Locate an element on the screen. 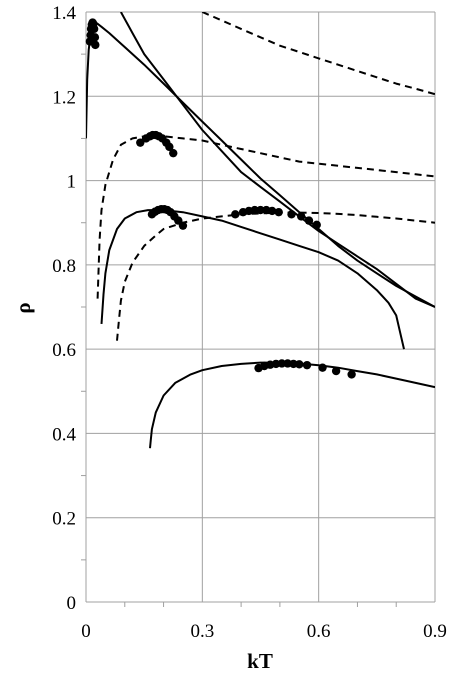 This screenshot has height=683, width=454. y-tick-label: 0 is located at coordinates (72, 603).